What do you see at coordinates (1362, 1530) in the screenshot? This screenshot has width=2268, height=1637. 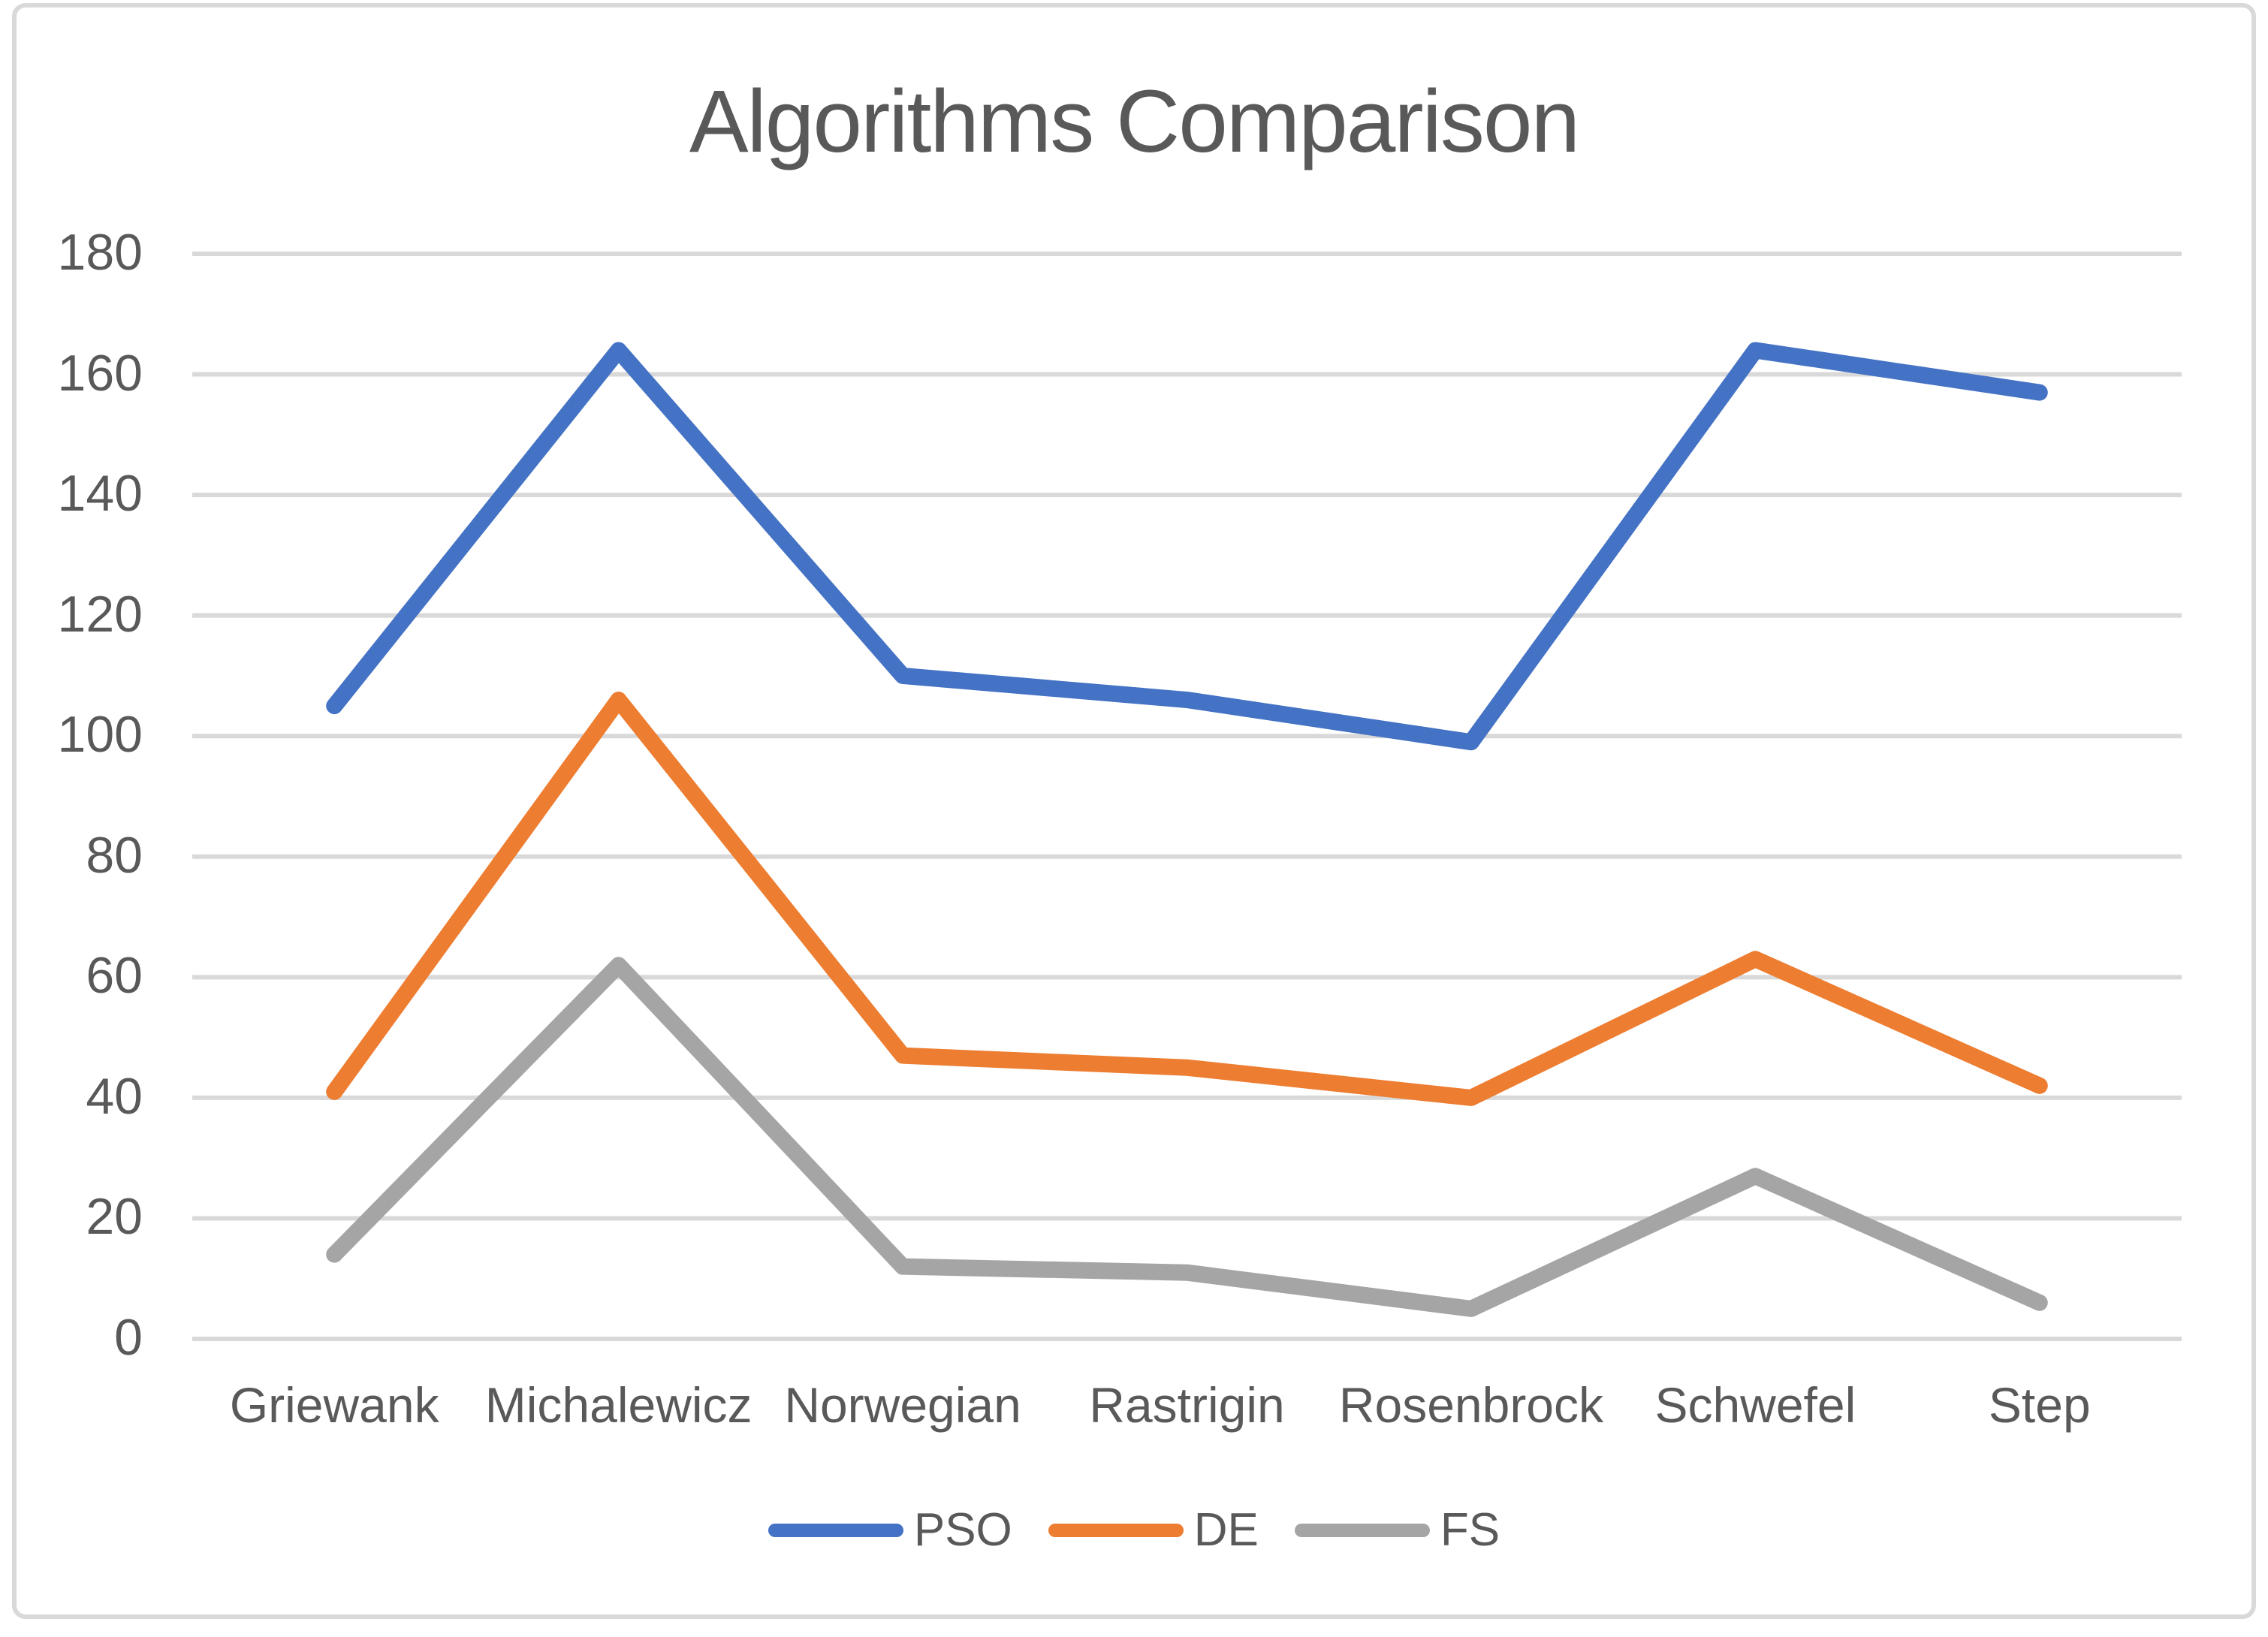 I see `fs-line-swatch-icon` at bounding box center [1362, 1530].